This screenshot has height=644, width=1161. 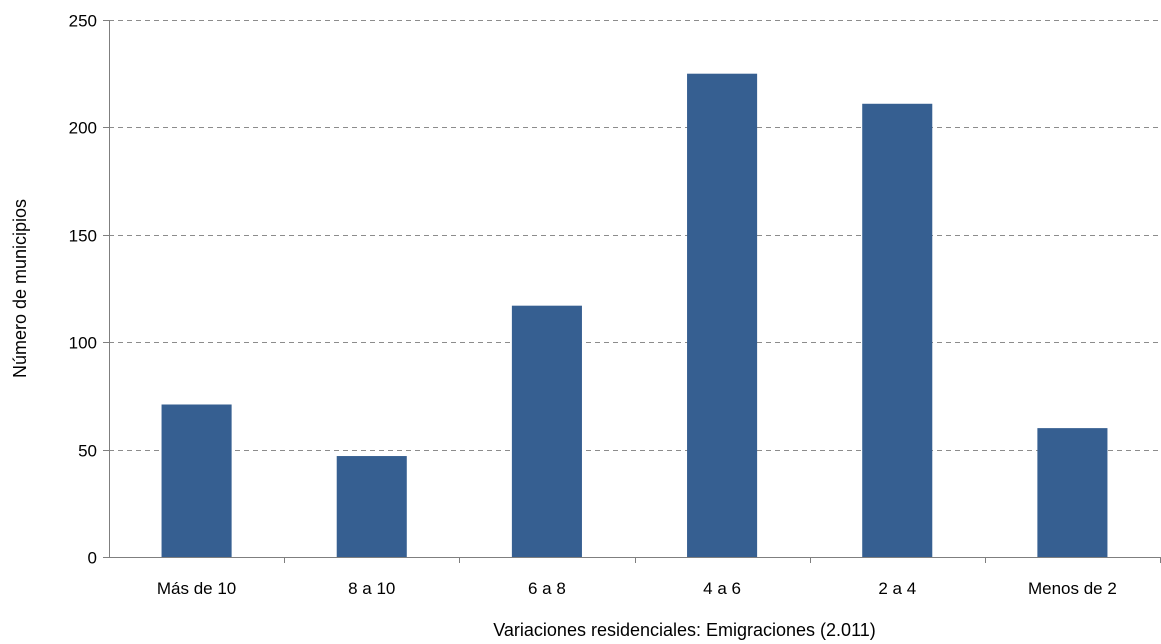 What do you see at coordinates (83, 343) in the screenshot?
I see `y-tick-label: 100` at bounding box center [83, 343].